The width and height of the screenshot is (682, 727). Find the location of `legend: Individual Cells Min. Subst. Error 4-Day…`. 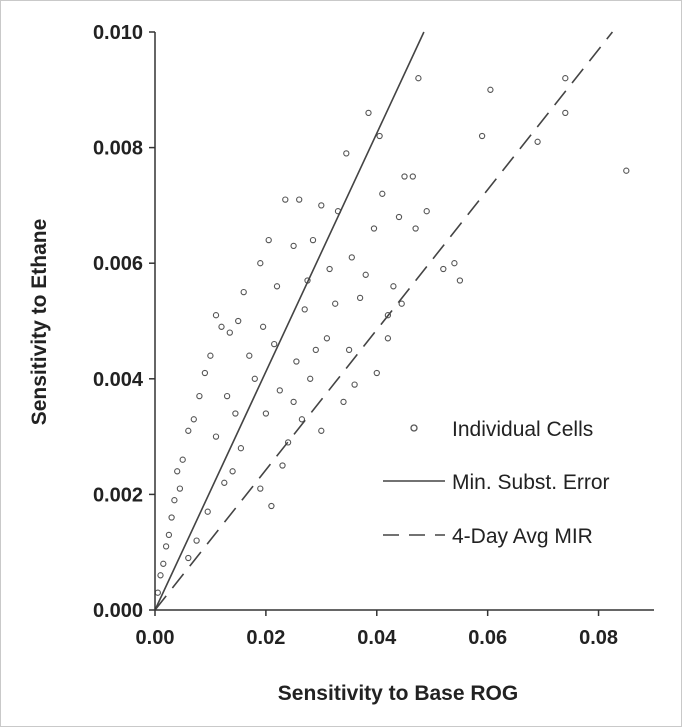

legend: Individual Cells Min. Subst. Error 4-Day… is located at coordinates (496, 483).